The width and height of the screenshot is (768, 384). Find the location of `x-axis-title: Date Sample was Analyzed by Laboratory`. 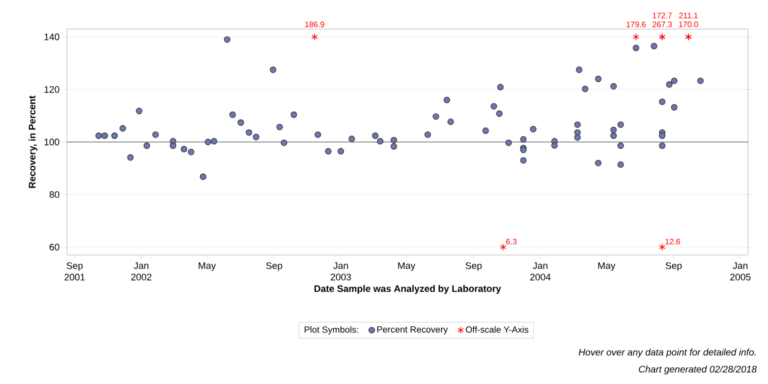

x-axis-title: Date Sample was Analyzed by Laboratory is located at coordinates (408, 289).